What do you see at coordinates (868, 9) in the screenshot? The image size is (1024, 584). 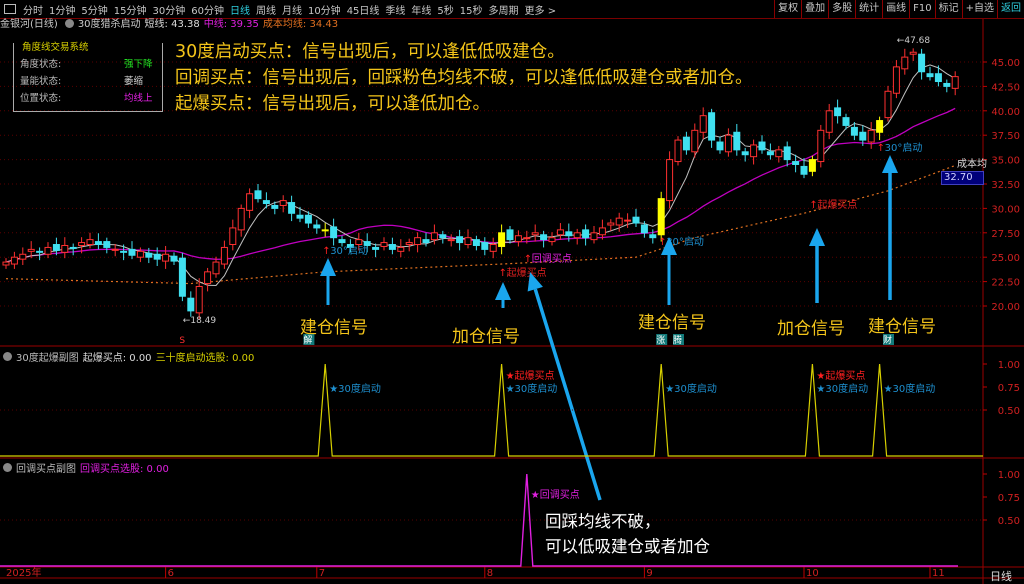 I see `toolbar-button: 统计` at bounding box center [868, 9].